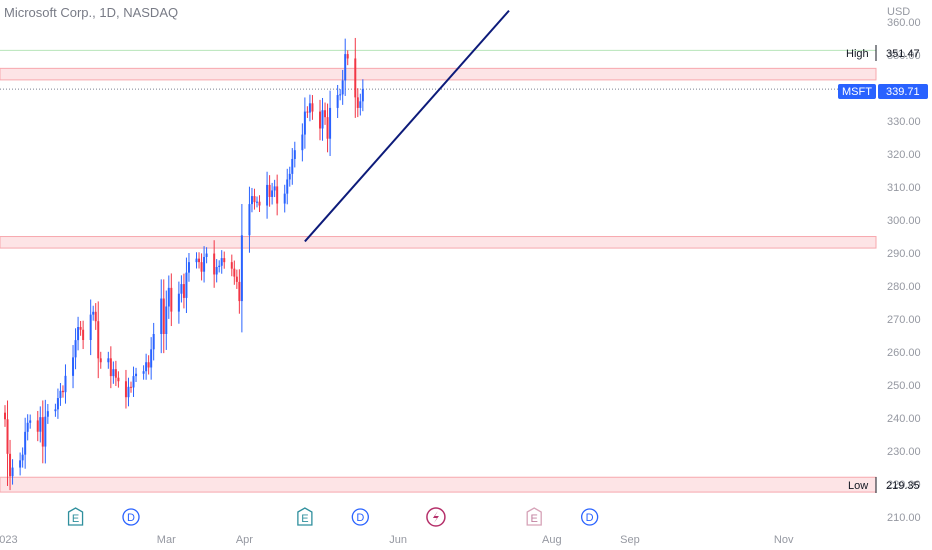 The height and width of the screenshot is (550, 932). I want to click on trend-line, so click(407, 126).